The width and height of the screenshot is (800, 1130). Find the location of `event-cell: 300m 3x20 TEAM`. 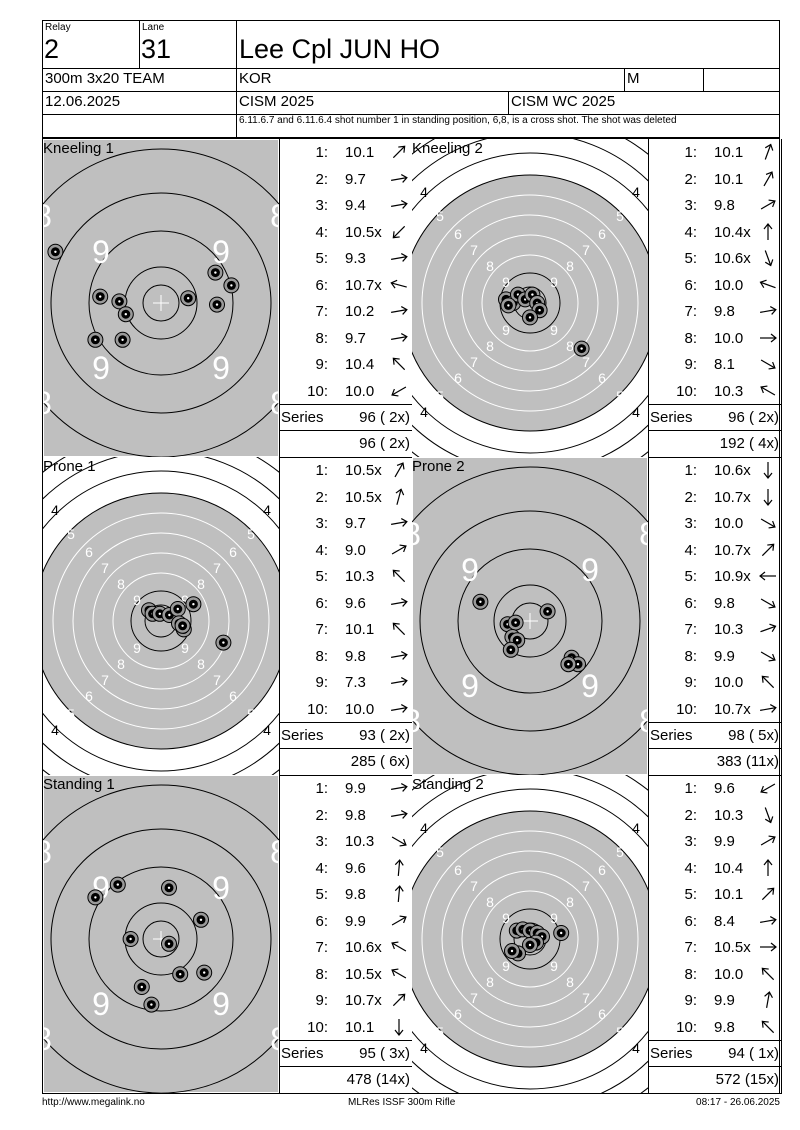

event-cell: 300m 3x20 TEAM is located at coordinates (139, 80).